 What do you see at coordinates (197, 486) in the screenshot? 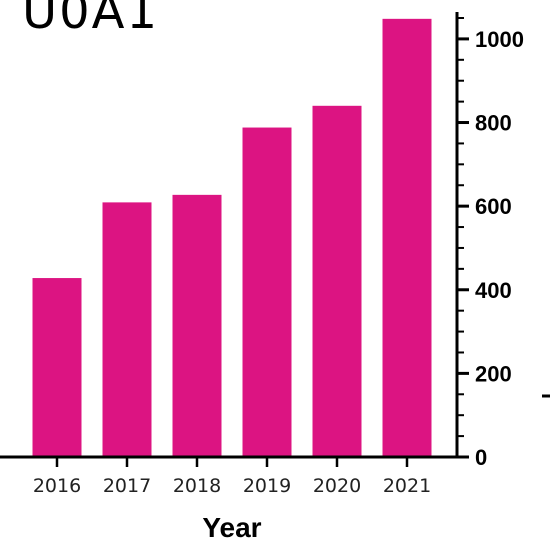
I see `x-tick-label-2018: 2018` at bounding box center [197, 486].